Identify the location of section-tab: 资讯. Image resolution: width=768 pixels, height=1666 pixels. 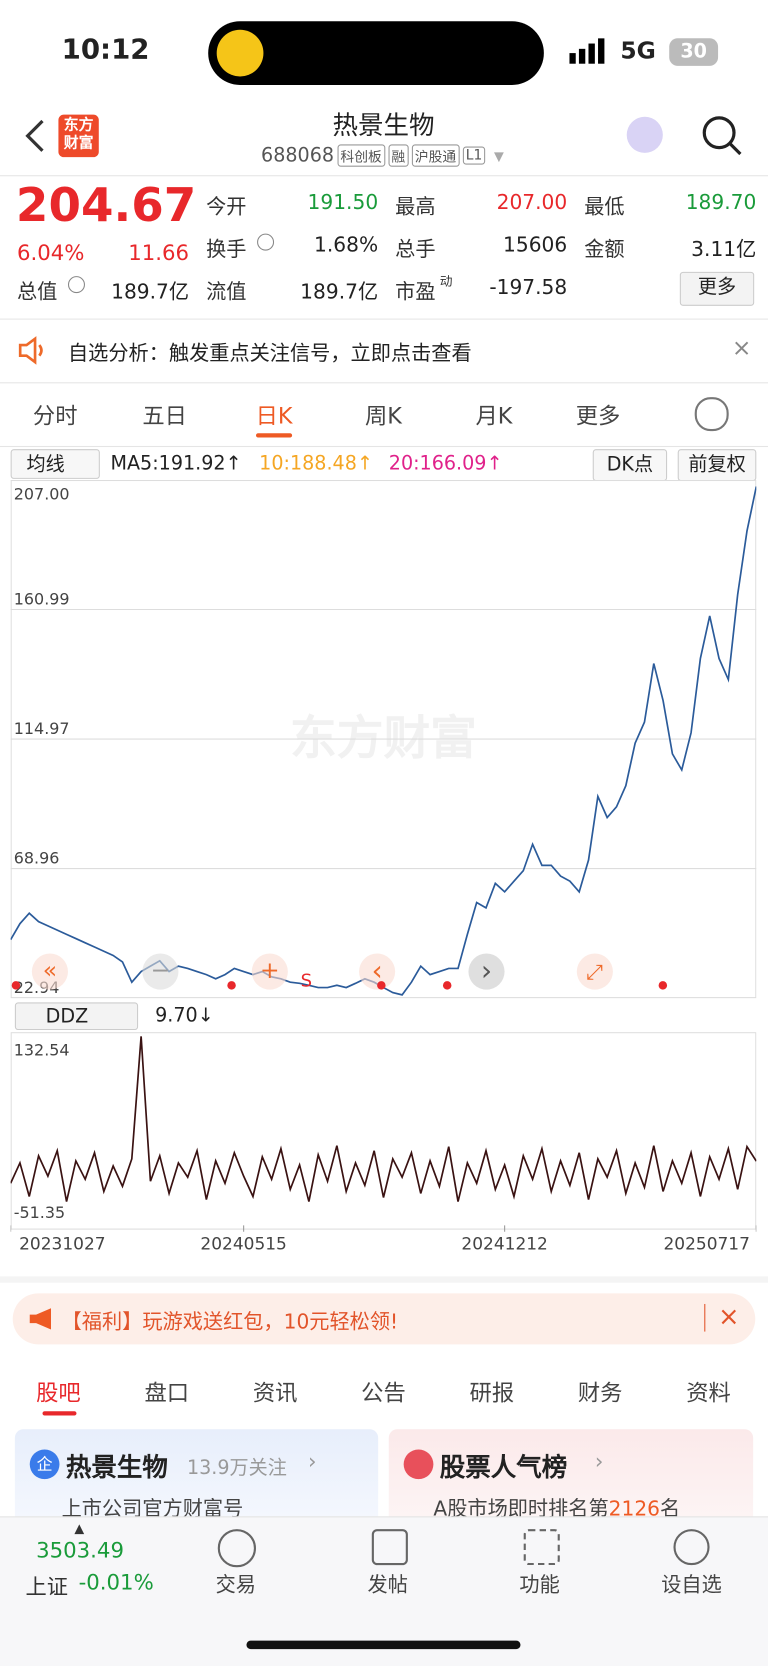
(275, 1393).